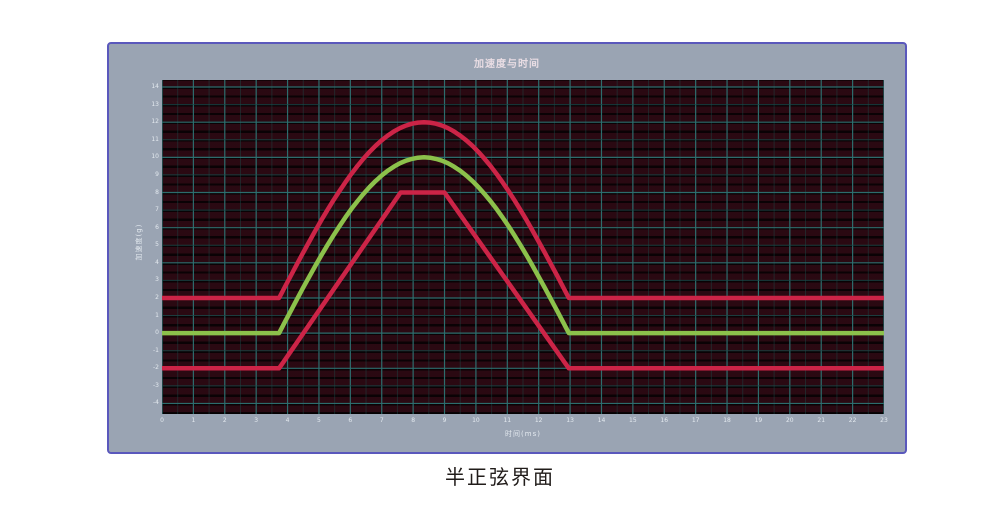 This screenshot has width=1000, height=513. What do you see at coordinates (319, 420) in the screenshot?
I see `x-tick-label: 5` at bounding box center [319, 420].